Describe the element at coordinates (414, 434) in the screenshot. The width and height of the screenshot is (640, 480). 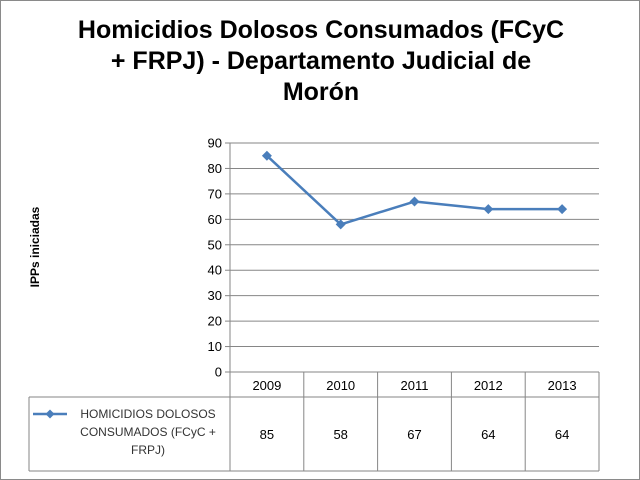
I see `table-value: 67` at that location.